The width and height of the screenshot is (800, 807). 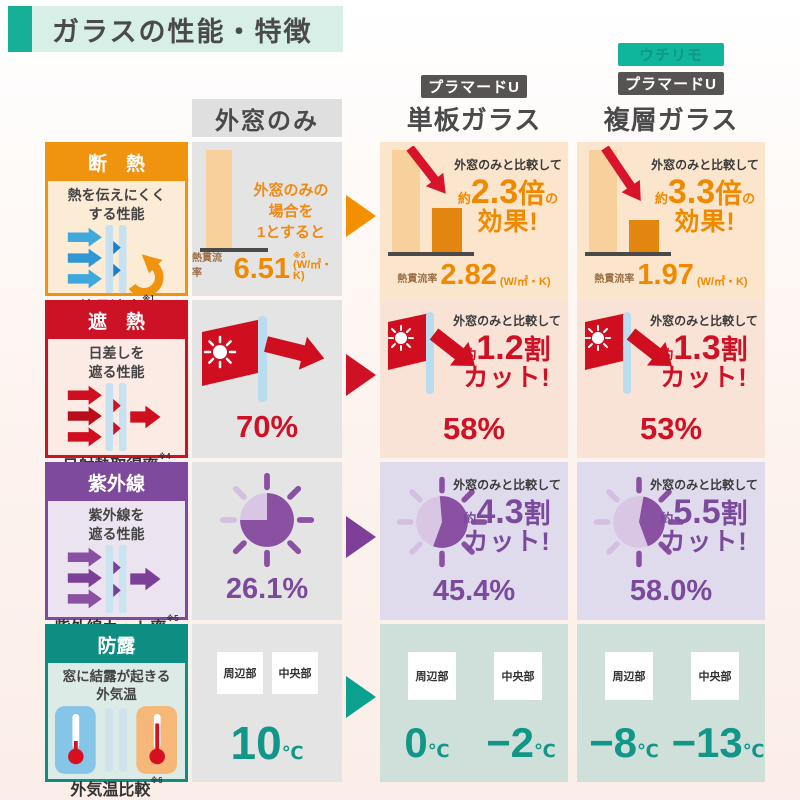 I want to click on cell-insulation-double: 外窓のみと比較して 約3.3倍の 効果! 熱貫流率 1.97 (W/㎡・K), so click(x=671, y=221).